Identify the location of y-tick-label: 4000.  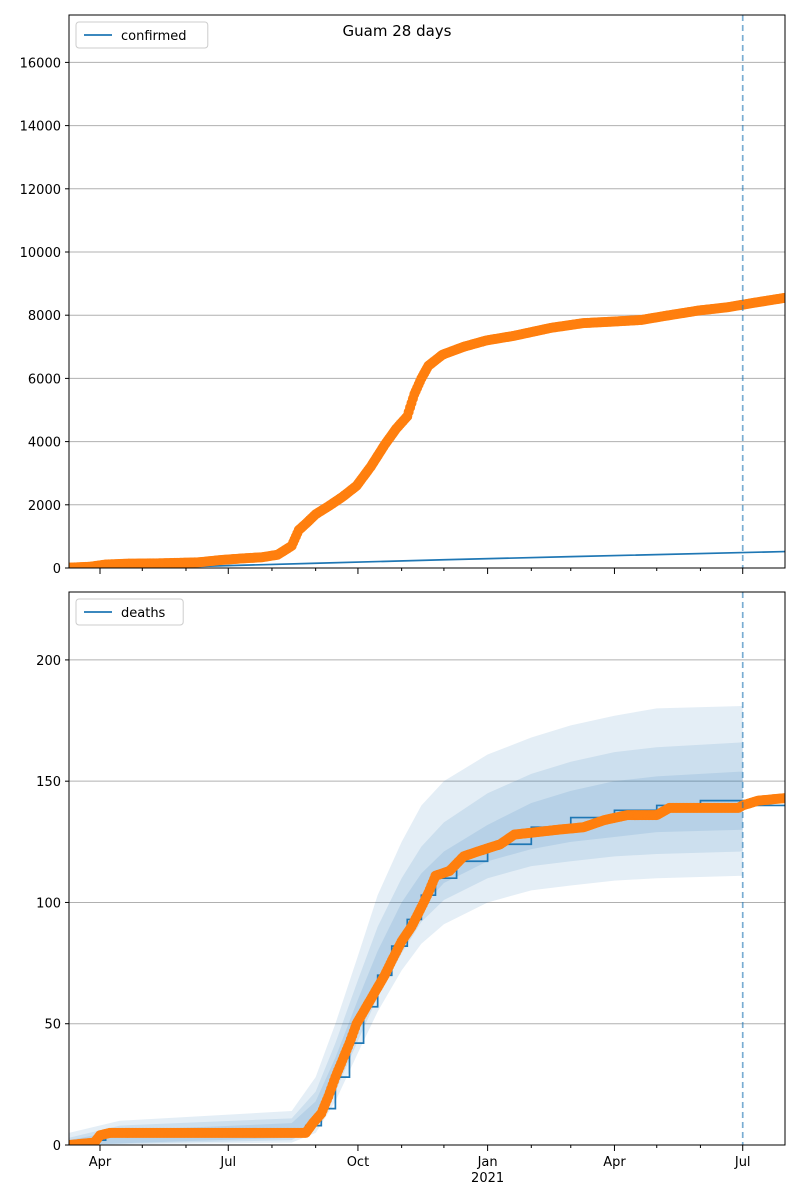
(44, 443).